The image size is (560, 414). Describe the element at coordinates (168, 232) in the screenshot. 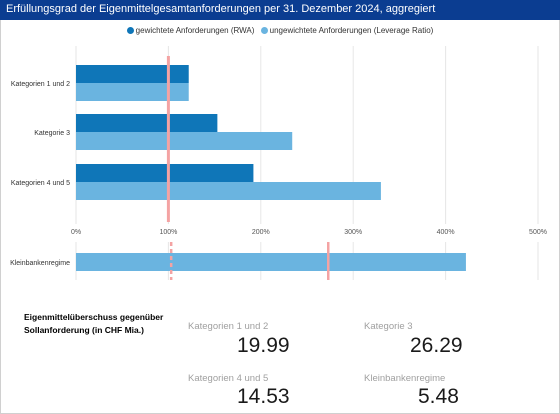

I see `x-tick-label-1: 100%` at that location.